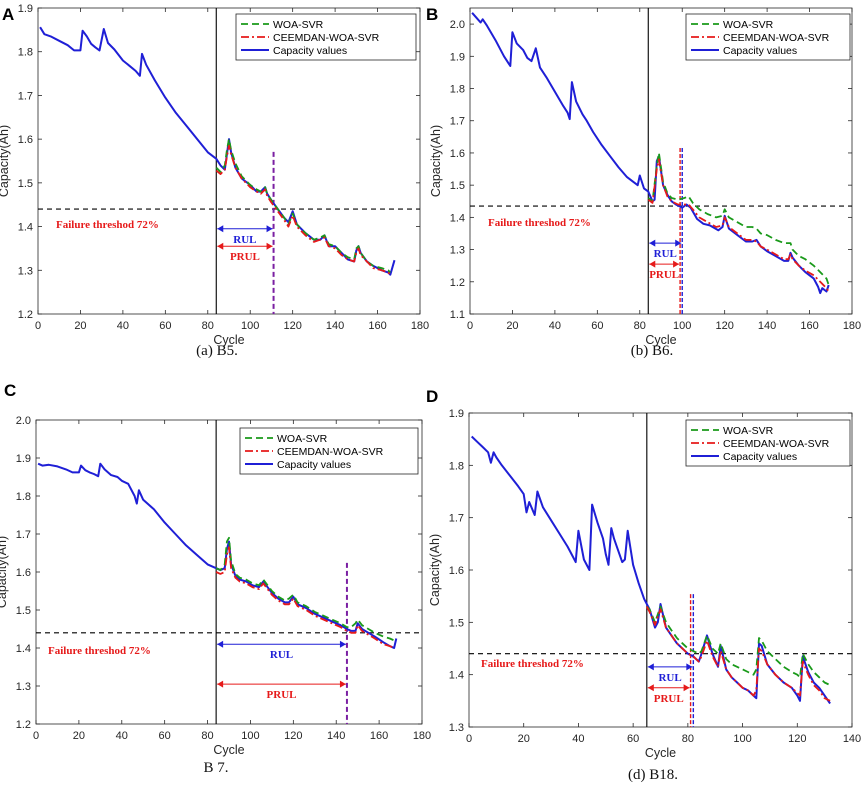  What do you see at coordinates (652, 351) in the screenshot?
I see `panel-caption: (b) B6.` at bounding box center [652, 351].